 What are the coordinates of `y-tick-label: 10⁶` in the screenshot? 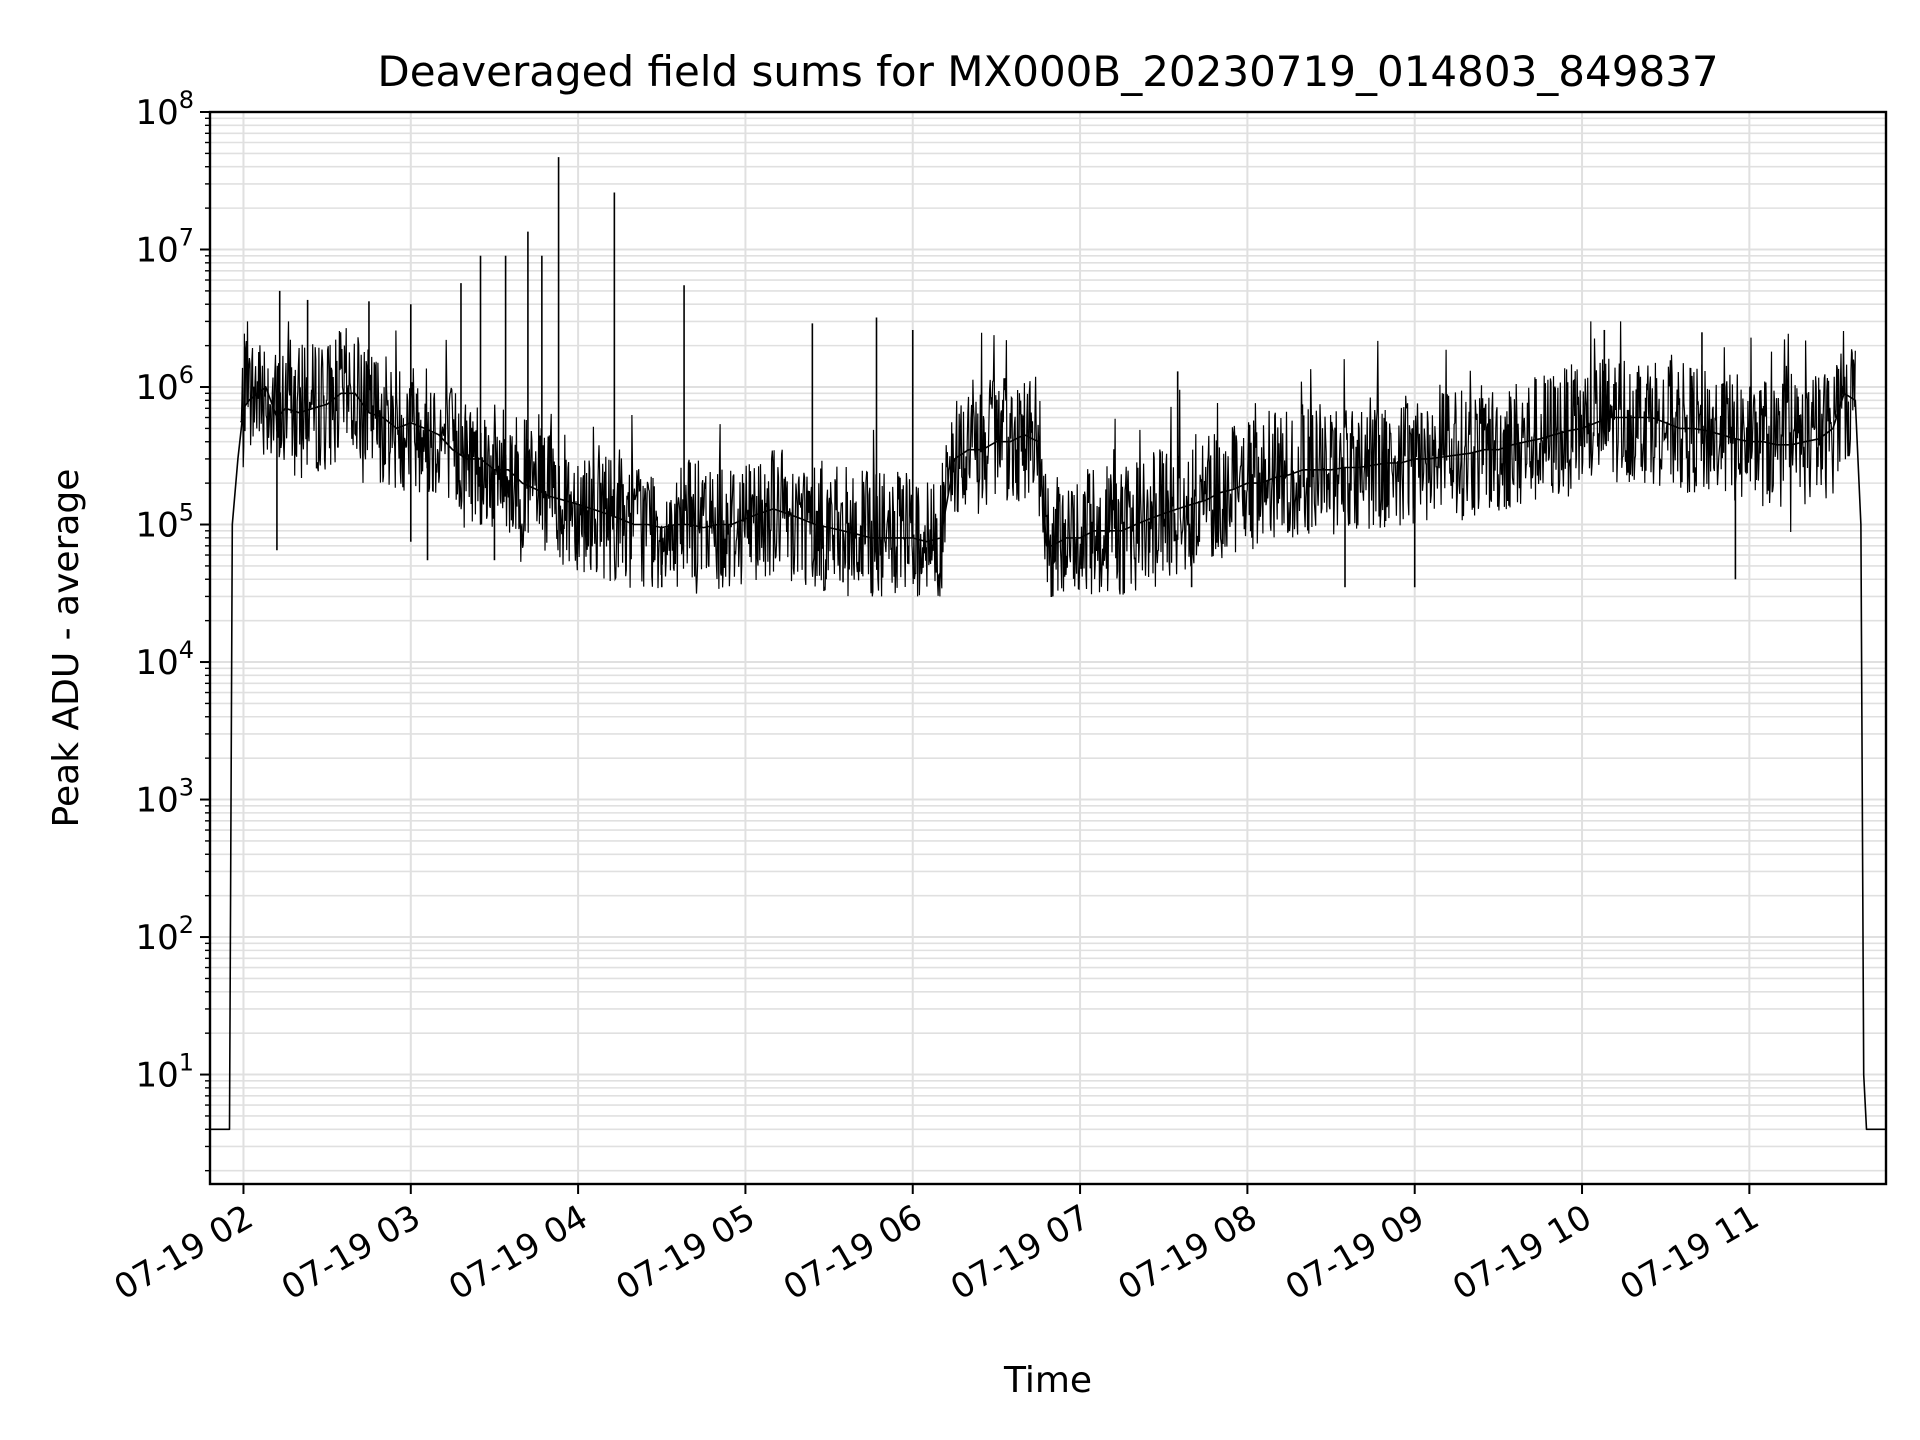 It's located at (164, 384).